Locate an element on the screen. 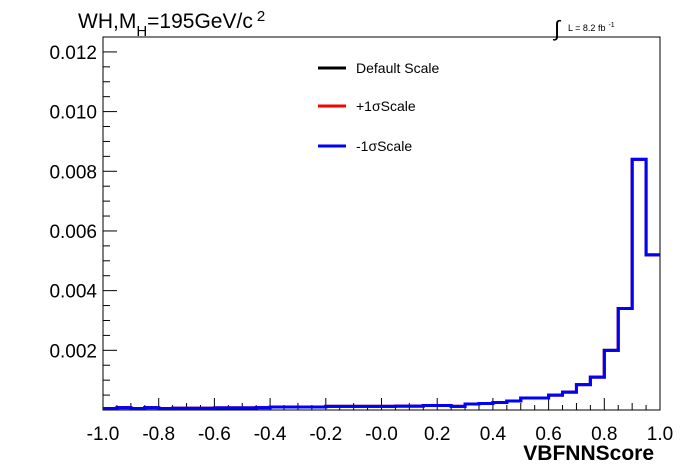  luminosity-superscript: -1 is located at coordinates (611, 25).